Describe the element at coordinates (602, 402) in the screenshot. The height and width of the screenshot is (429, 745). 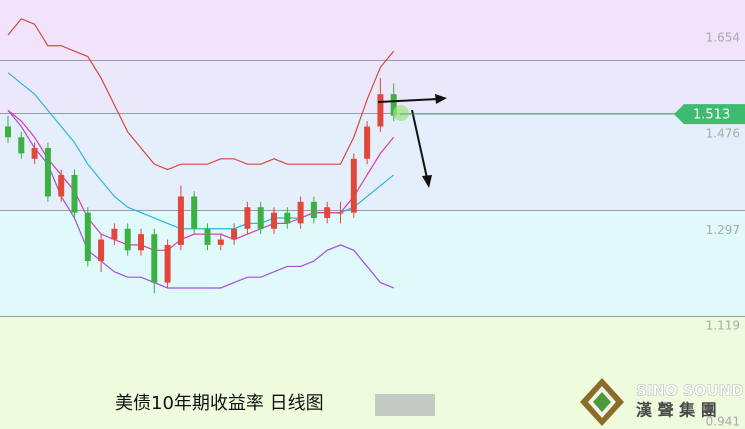
I see `logo-mark` at that location.